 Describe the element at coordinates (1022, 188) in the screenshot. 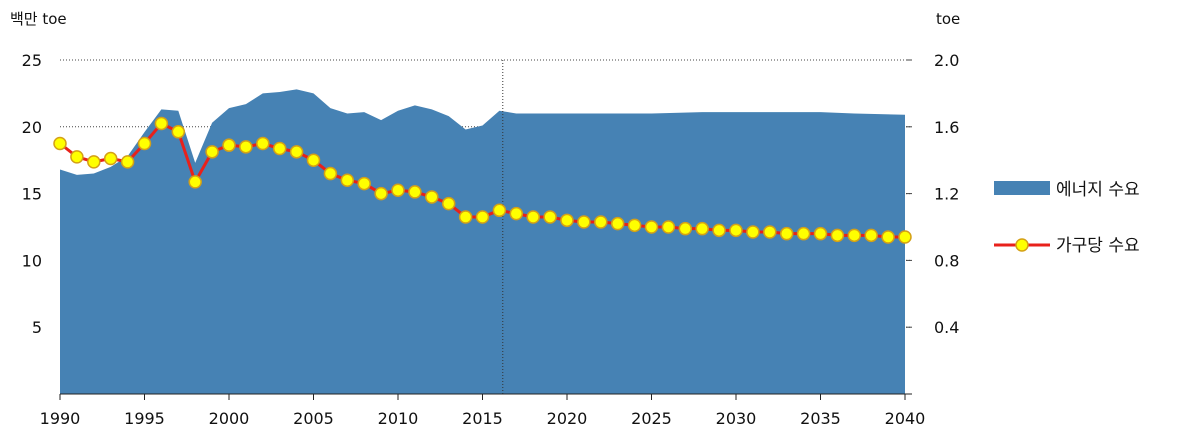

I see `legend-swatch-energy-demand` at that location.